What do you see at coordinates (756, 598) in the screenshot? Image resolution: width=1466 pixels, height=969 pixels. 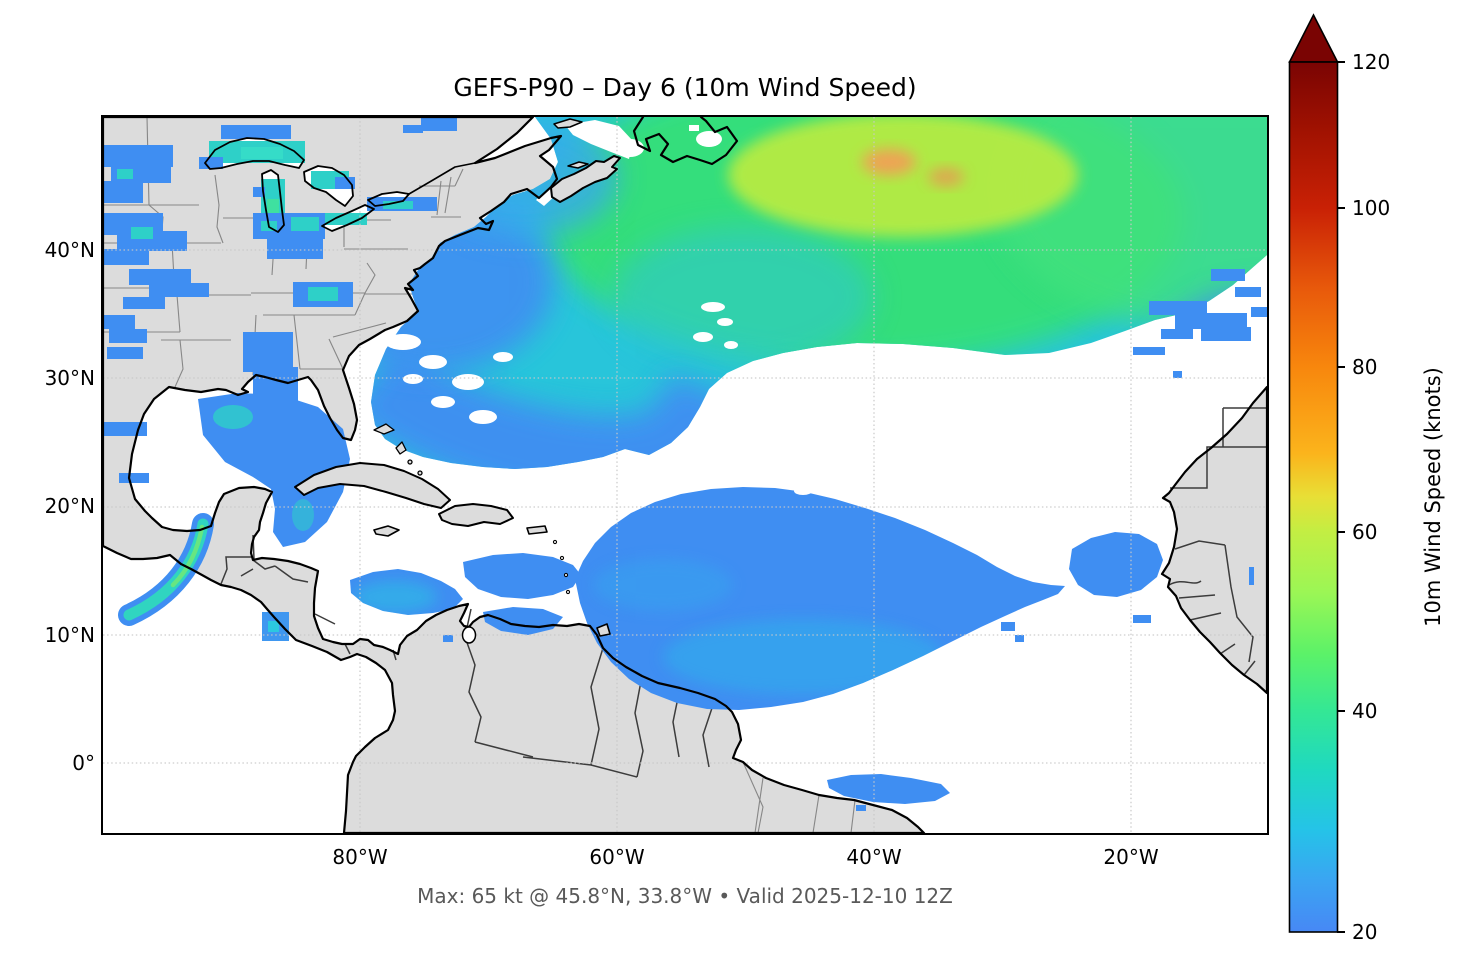 I see `wind-field-tropical-atlantic` at bounding box center [756, 598].